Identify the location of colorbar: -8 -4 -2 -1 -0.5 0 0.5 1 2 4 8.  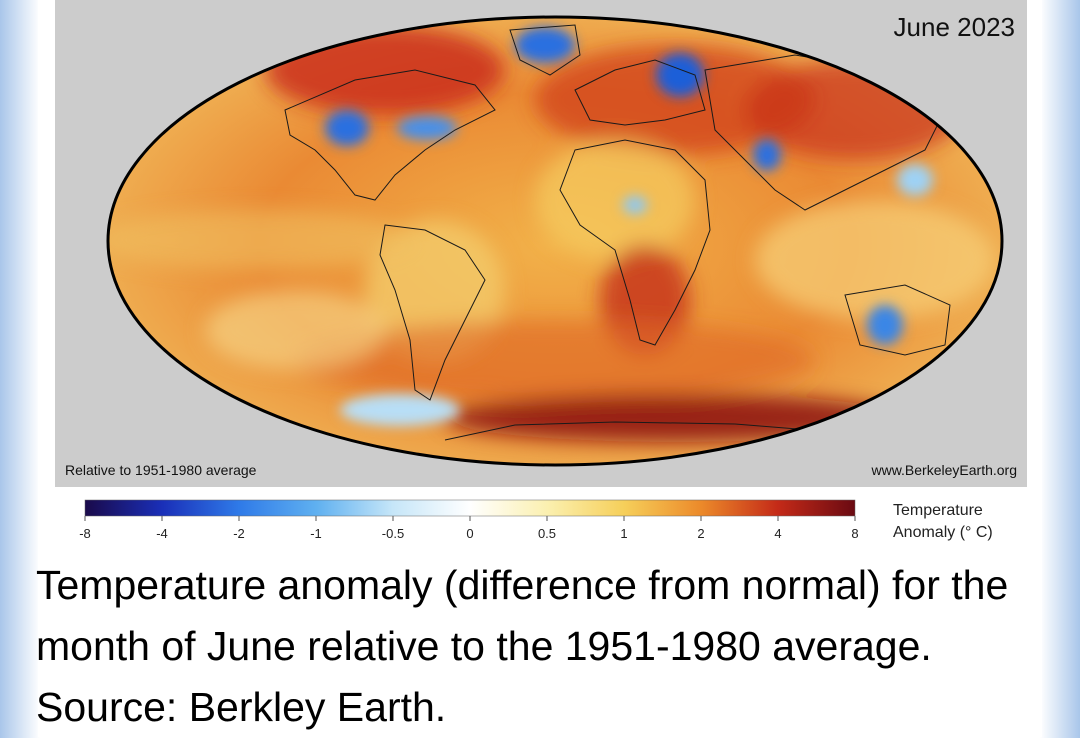
(469, 520).